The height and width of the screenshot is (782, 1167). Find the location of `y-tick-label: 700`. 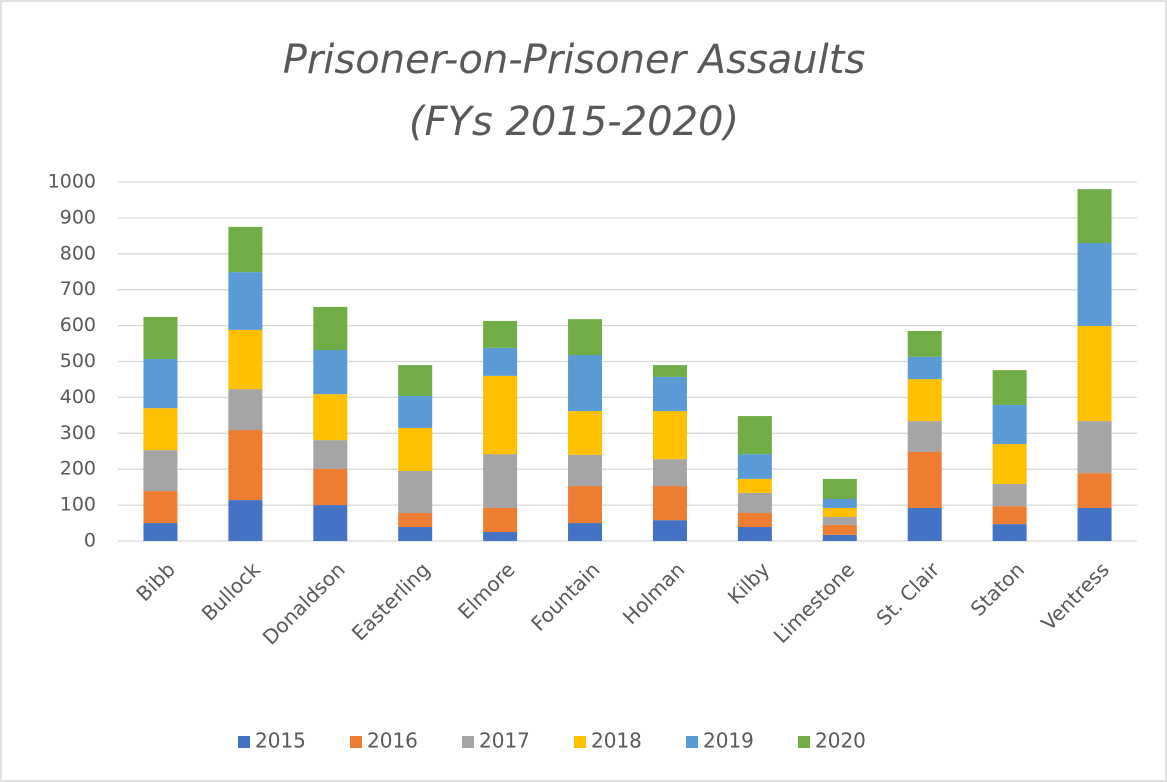

y-tick-label: 700 is located at coordinates (78, 289).